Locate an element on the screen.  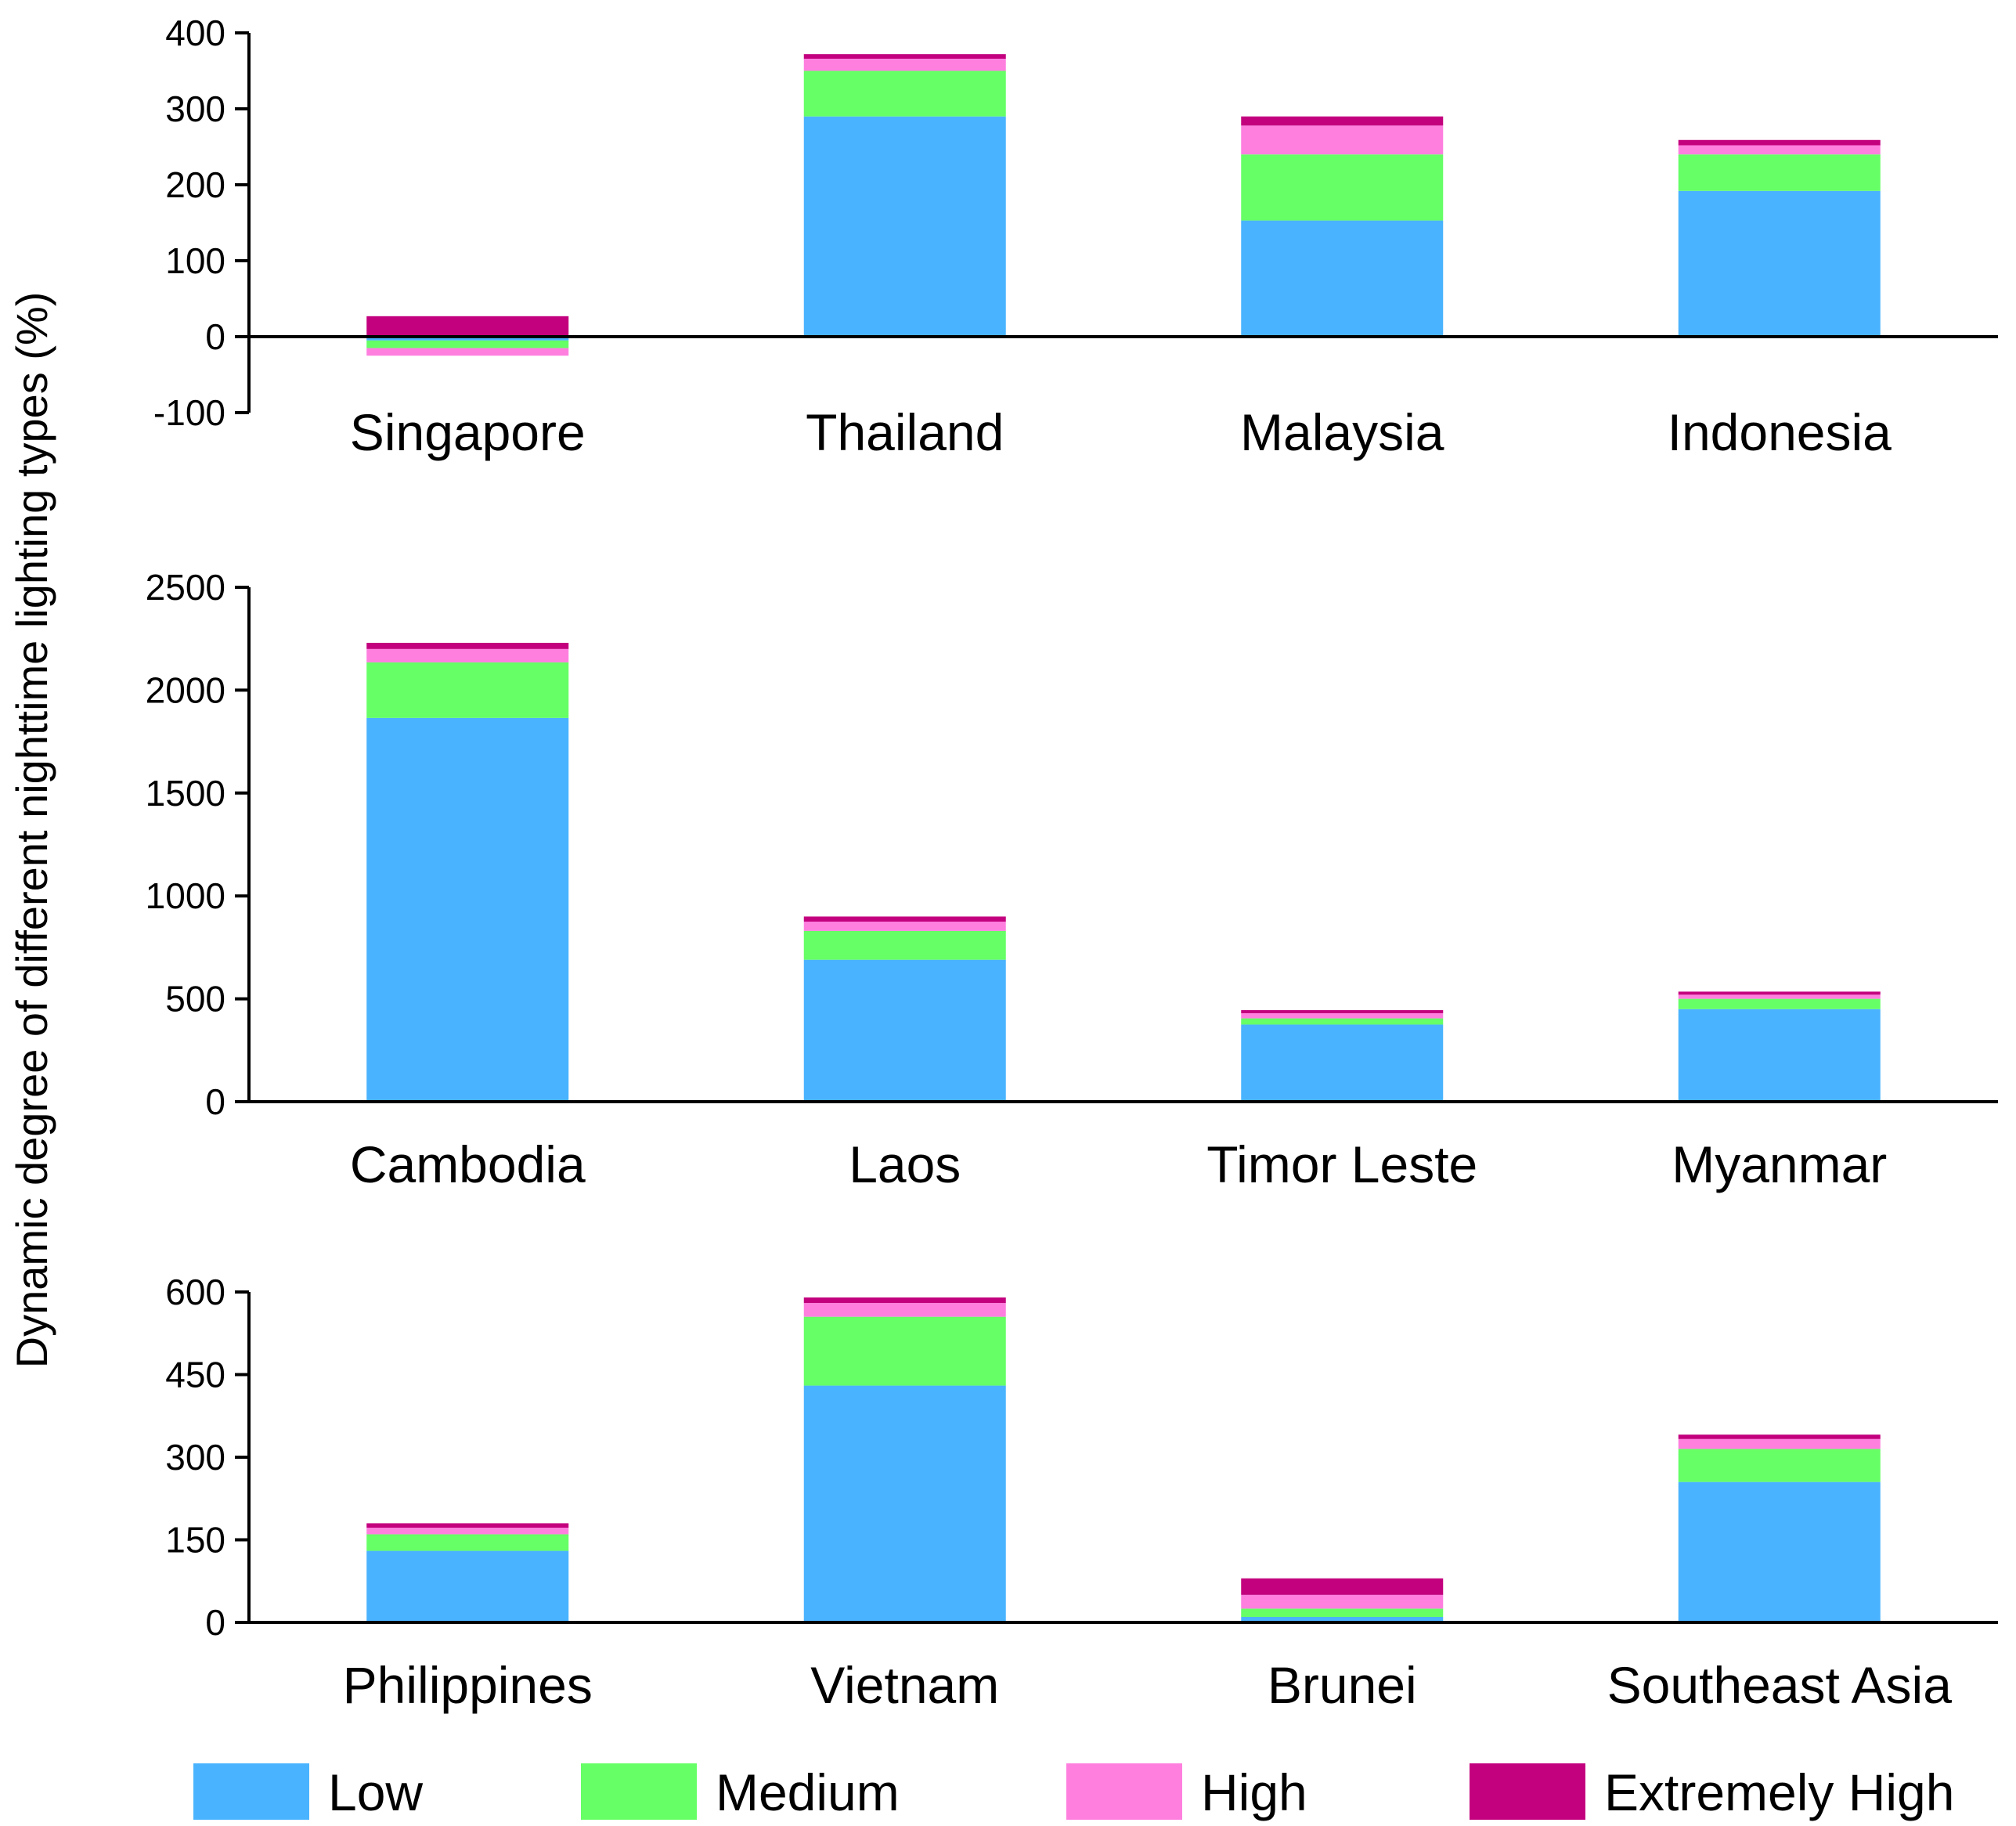
bar-high-timor-leste is located at coordinates (1342, 1015).